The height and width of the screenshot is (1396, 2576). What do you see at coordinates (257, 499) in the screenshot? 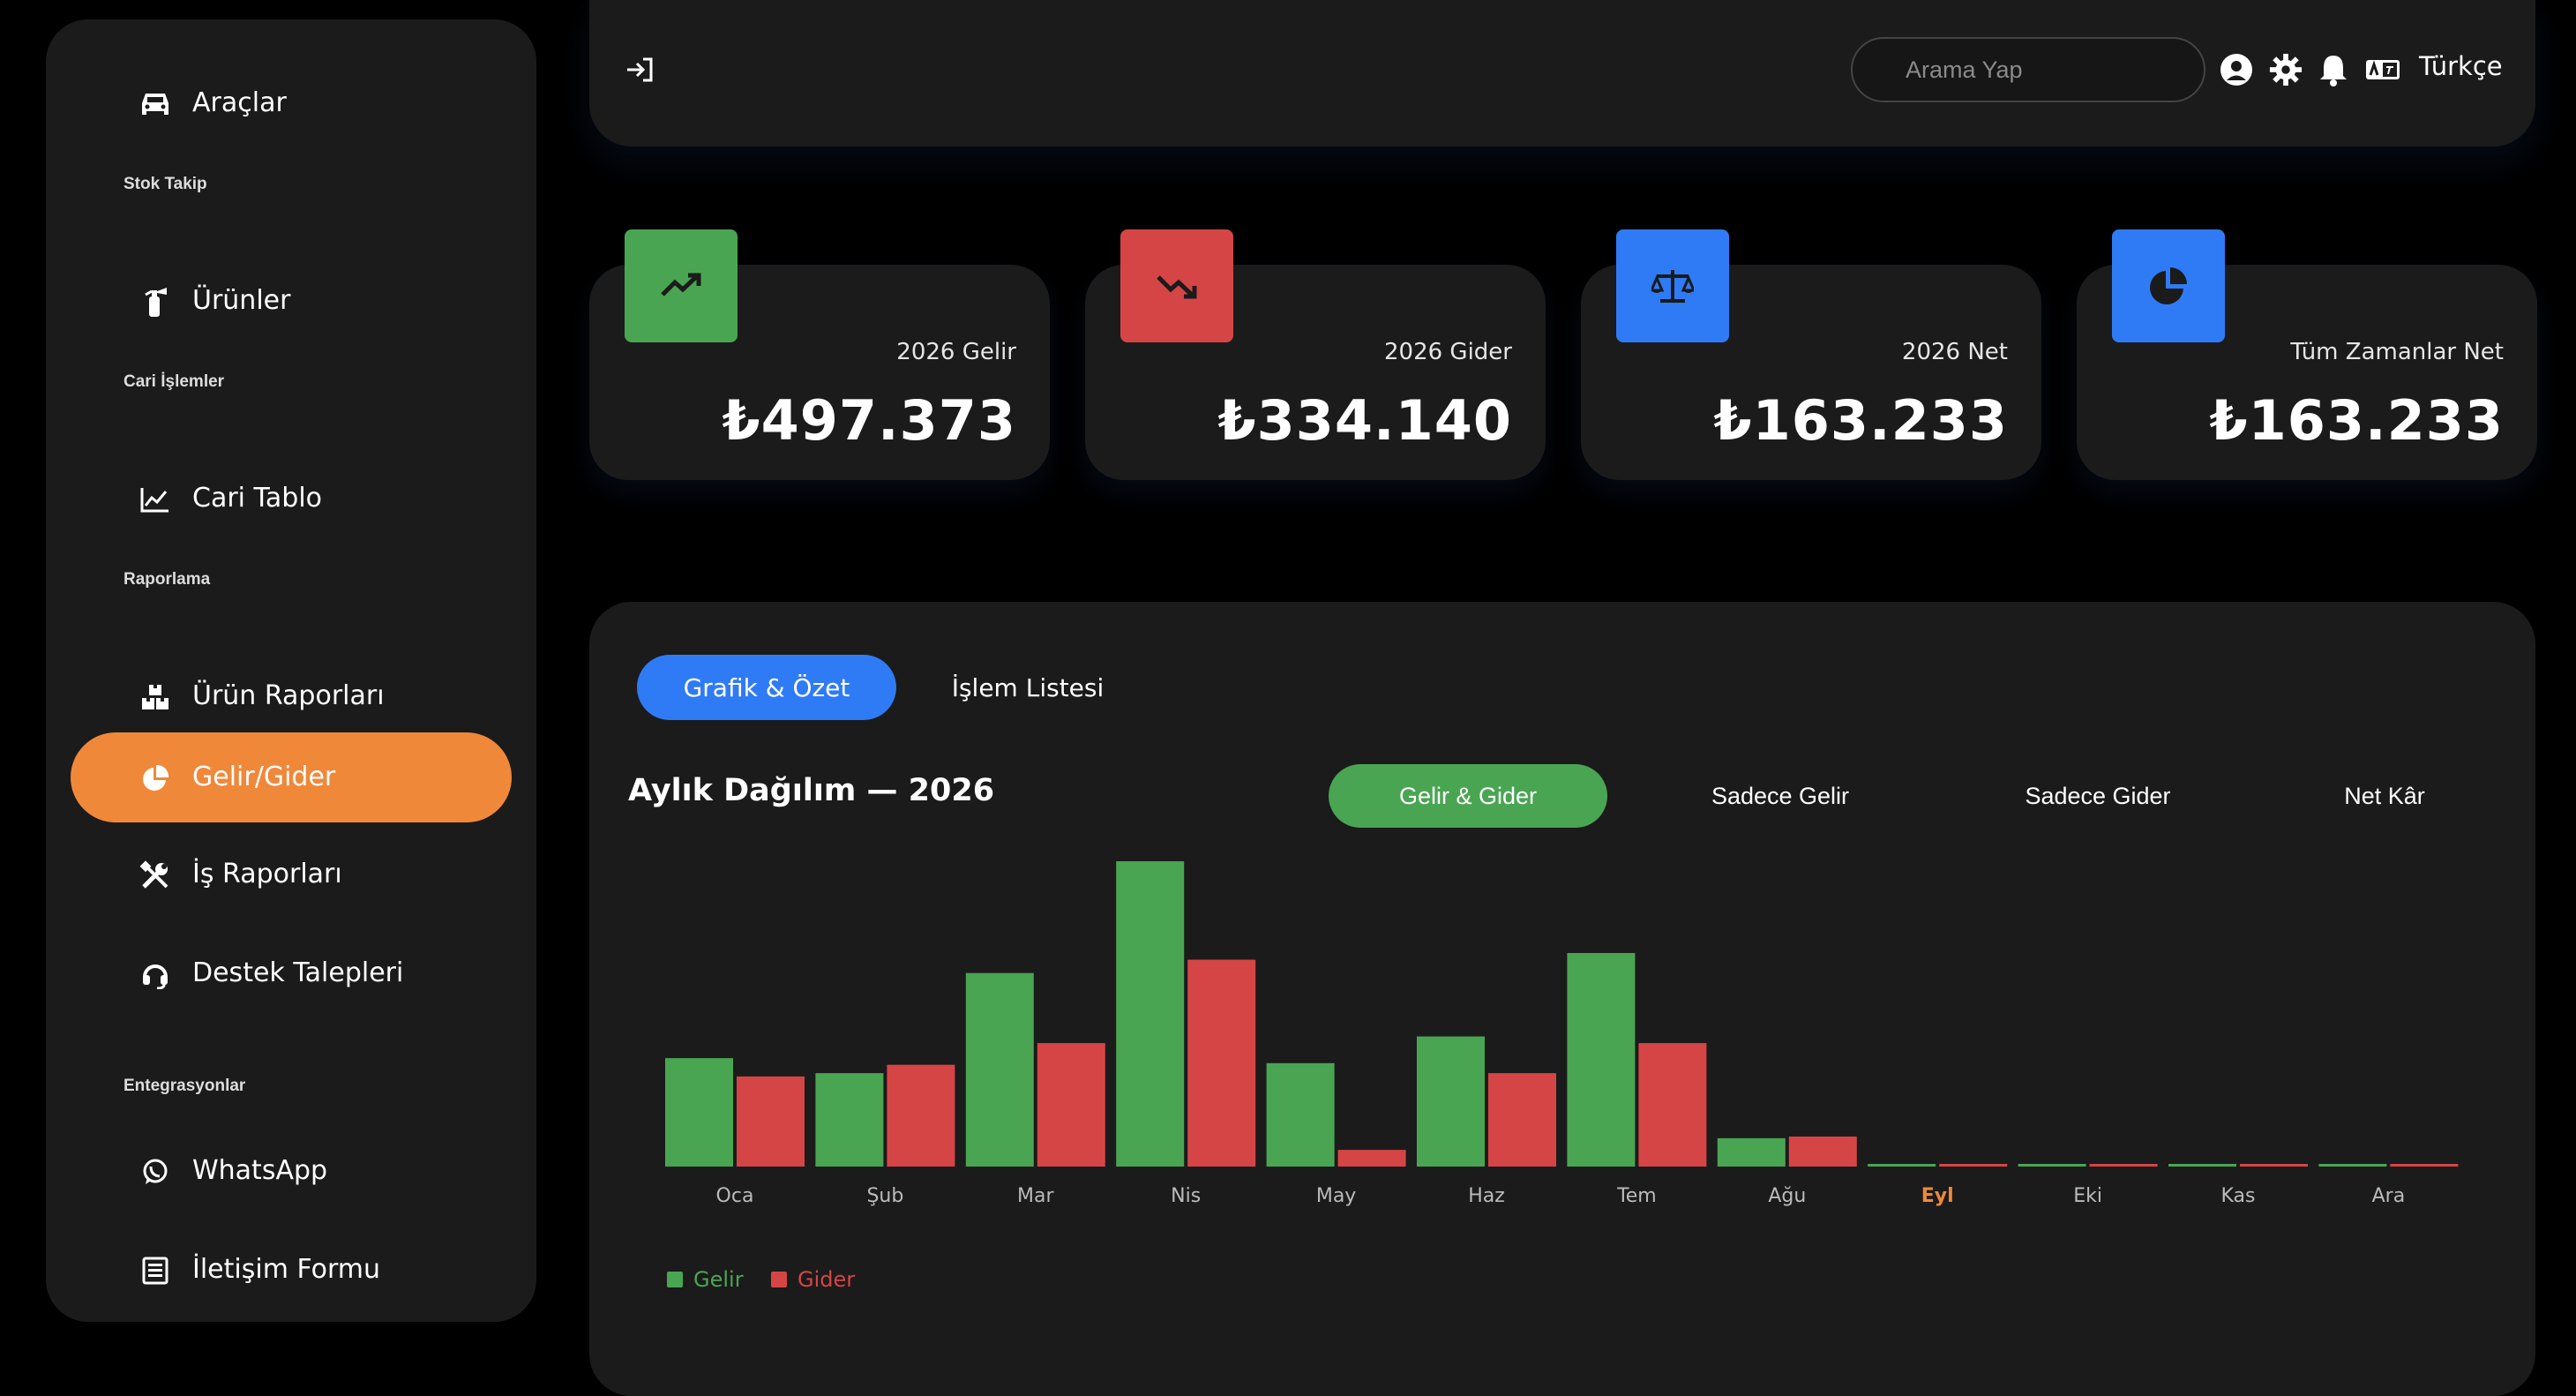
I see `sidebar-item-label: Cari Tablo` at bounding box center [257, 499].